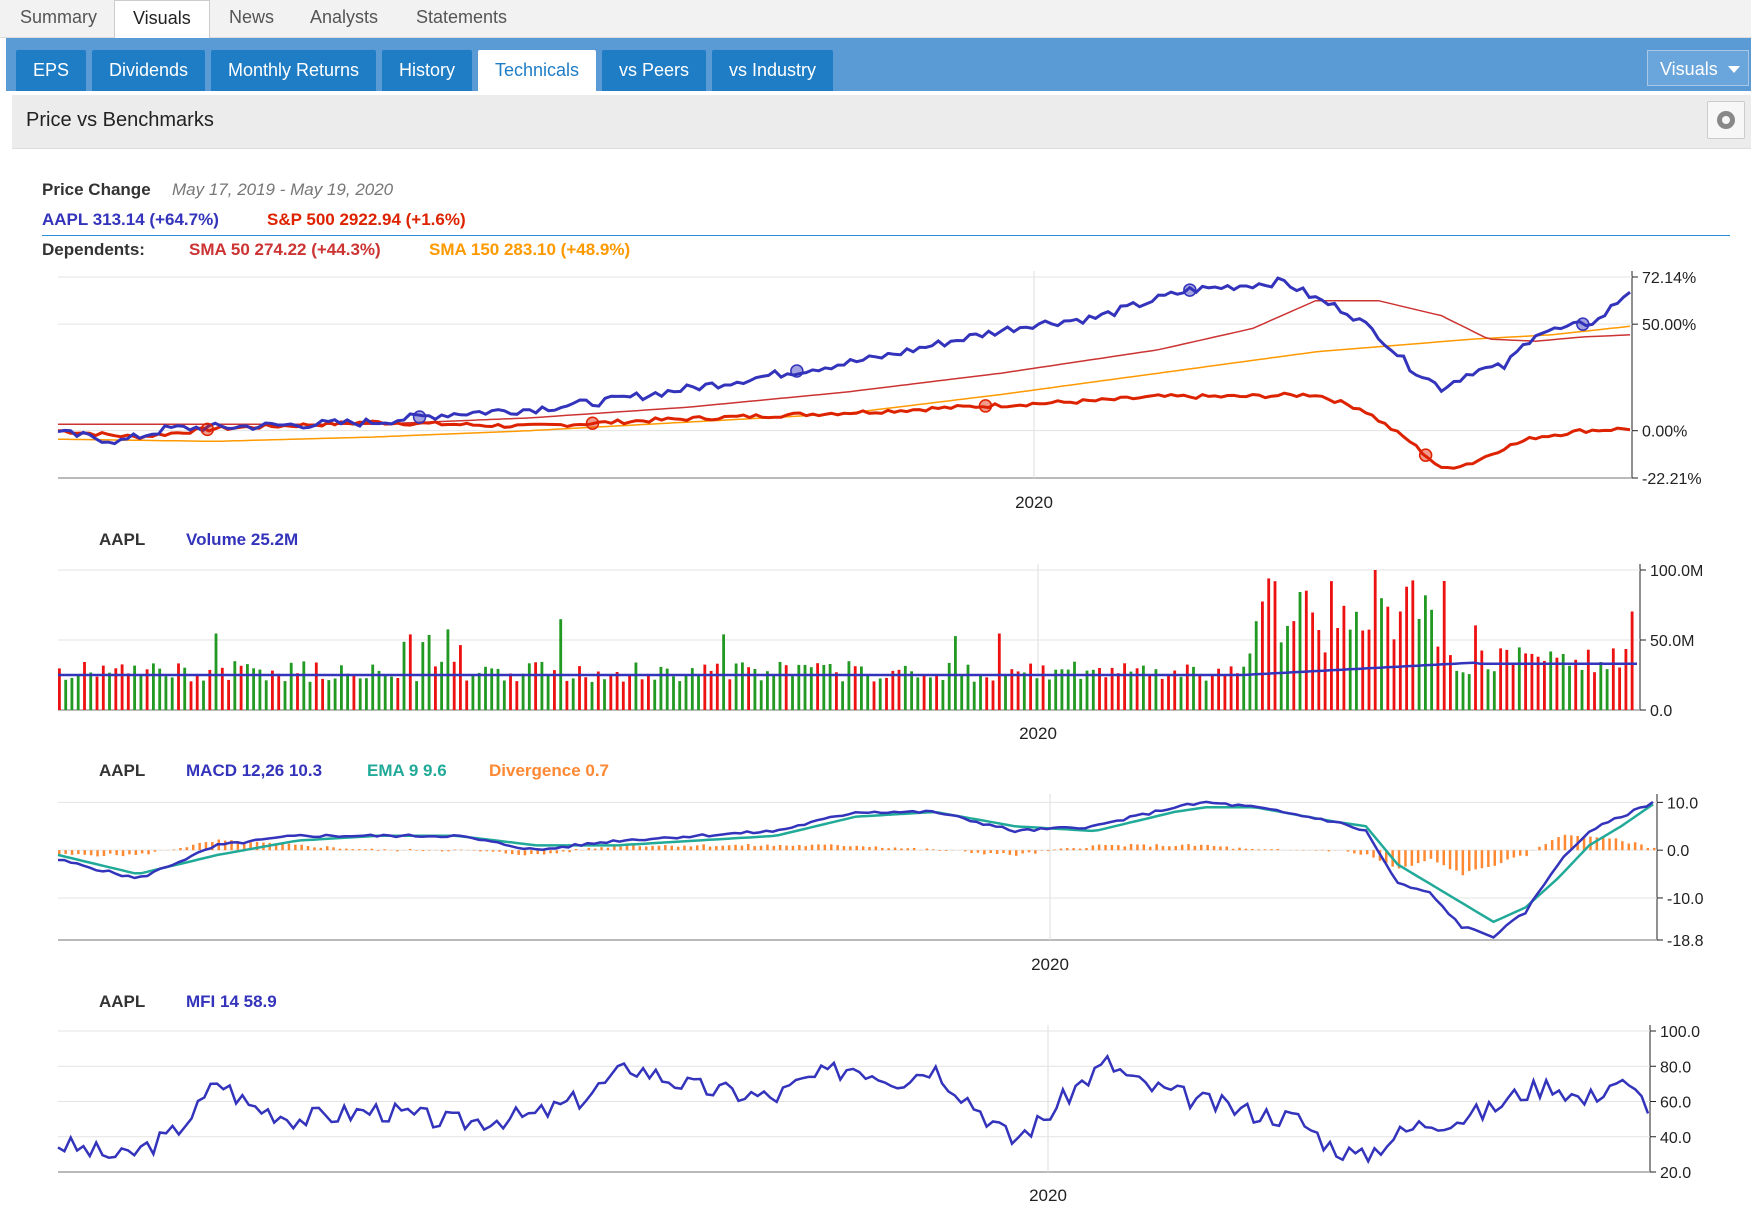 Image resolution: width=1751 pixels, height=1226 pixels. What do you see at coordinates (549, 770) in the screenshot?
I see `divergence-legend: Divergence 0.7` at bounding box center [549, 770].